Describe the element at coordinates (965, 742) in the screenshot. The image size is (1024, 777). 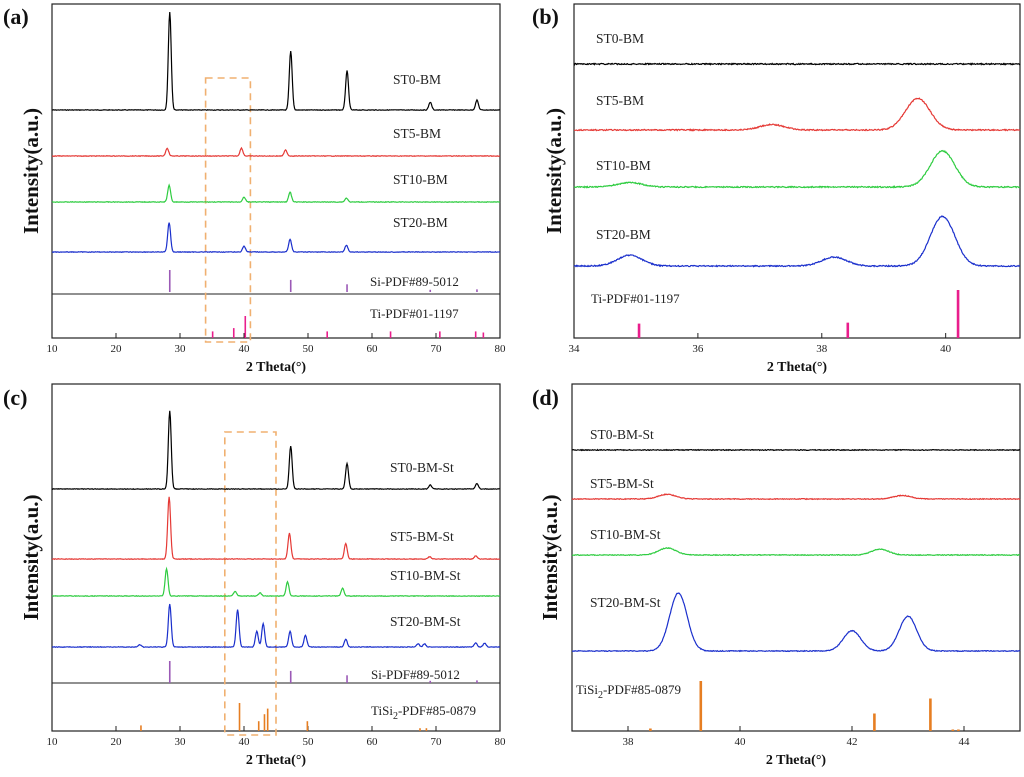
I see `x-tick-label: 44` at that location.